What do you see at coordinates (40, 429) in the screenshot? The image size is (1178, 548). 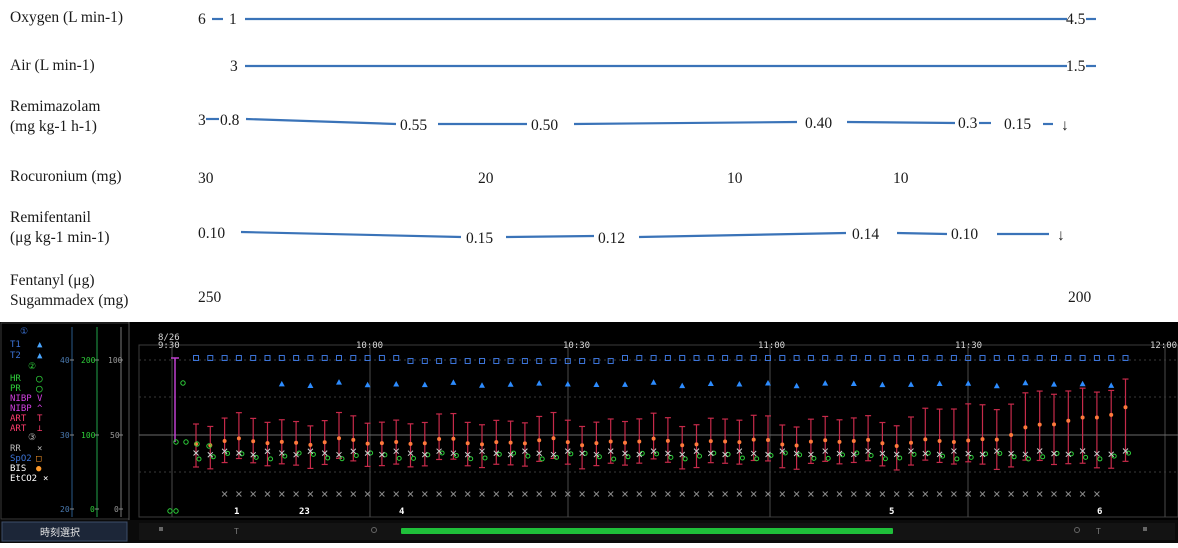 I see `bar-up-icon: ⊥` at bounding box center [40, 429].